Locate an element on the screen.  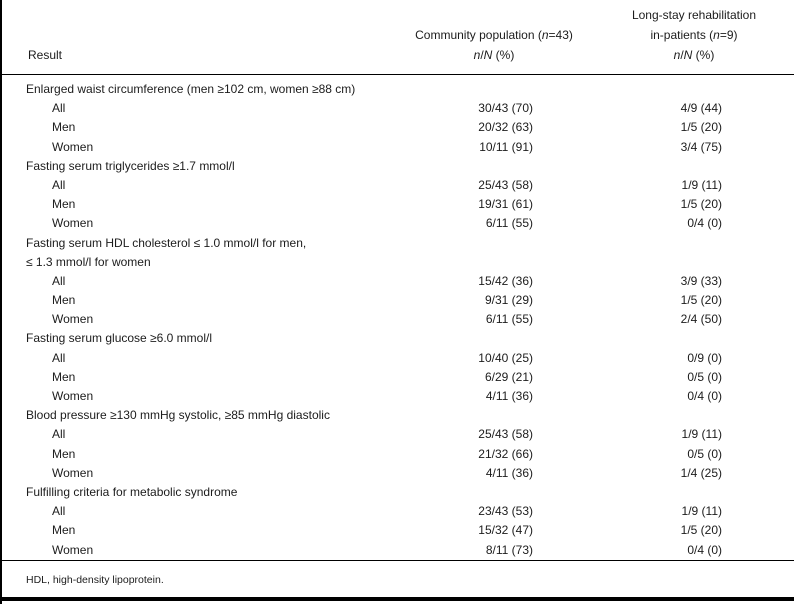
table-row: Men 6/29 (21) 0/5 (0) is located at coordinates (397, 377).